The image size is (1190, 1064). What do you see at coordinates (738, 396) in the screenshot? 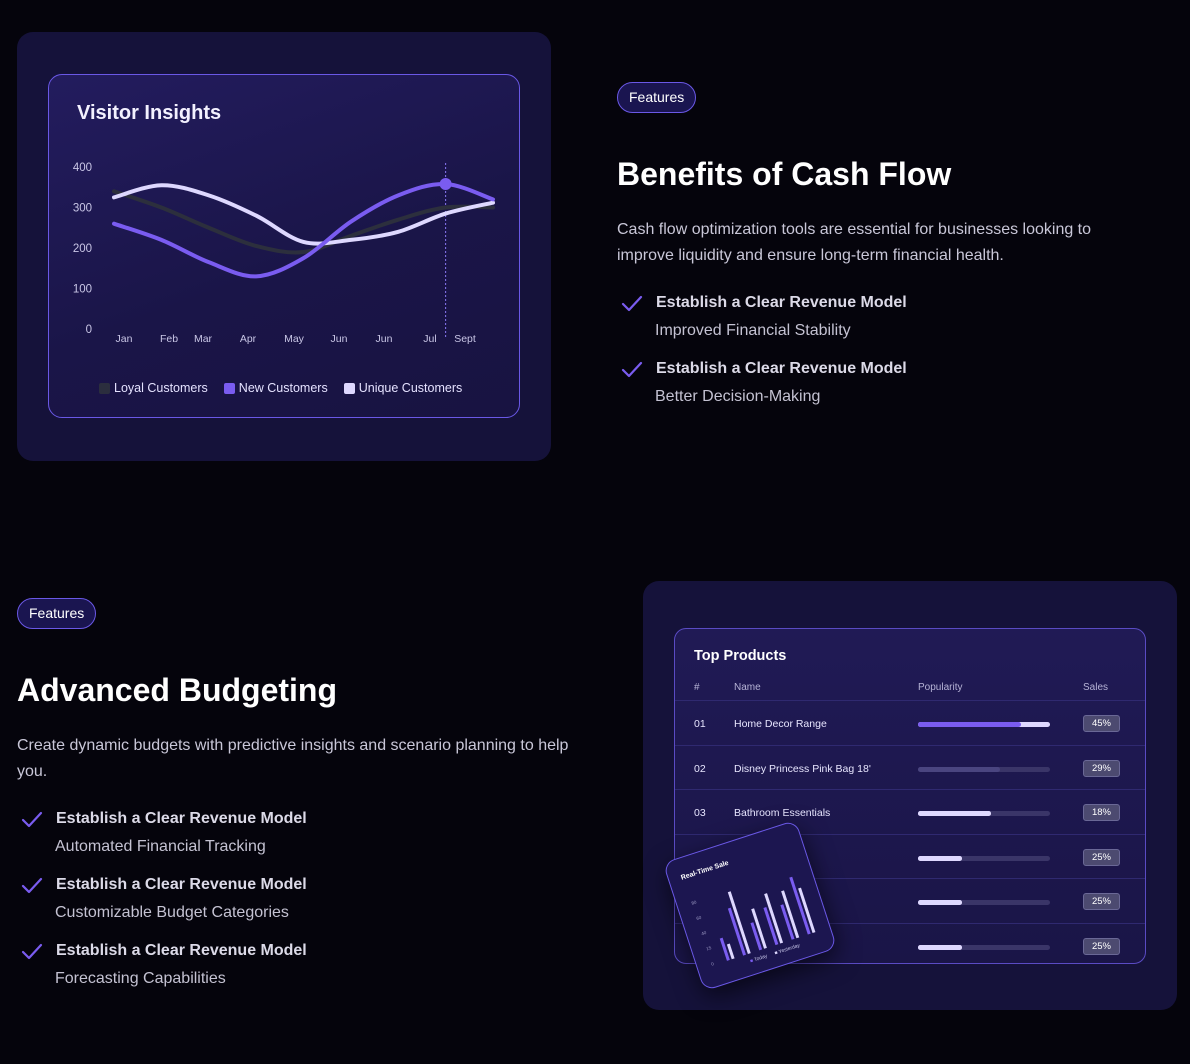
I see `feature-subtitle: Better Decision-Making` at bounding box center [738, 396].